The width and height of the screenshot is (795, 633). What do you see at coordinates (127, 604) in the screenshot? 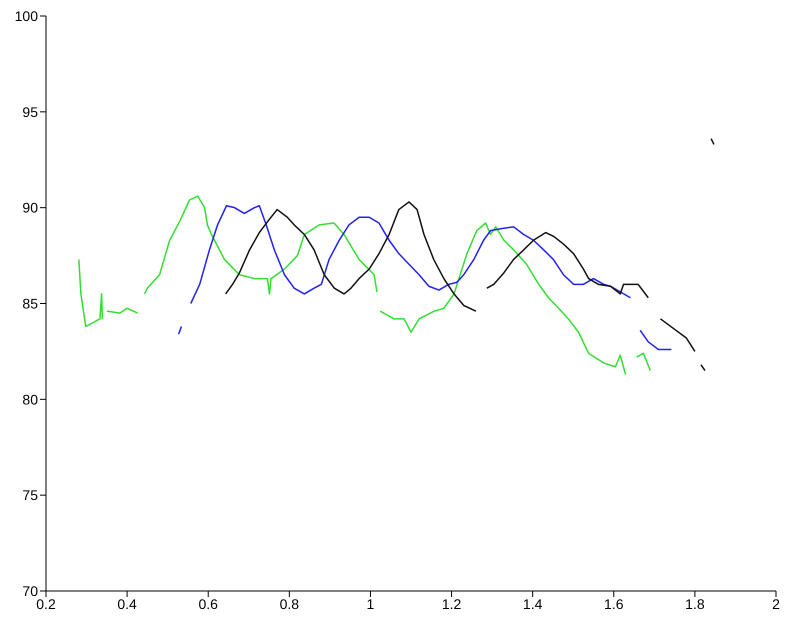
I see `x-tick-label: 0.4` at bounding box center [127, 604].